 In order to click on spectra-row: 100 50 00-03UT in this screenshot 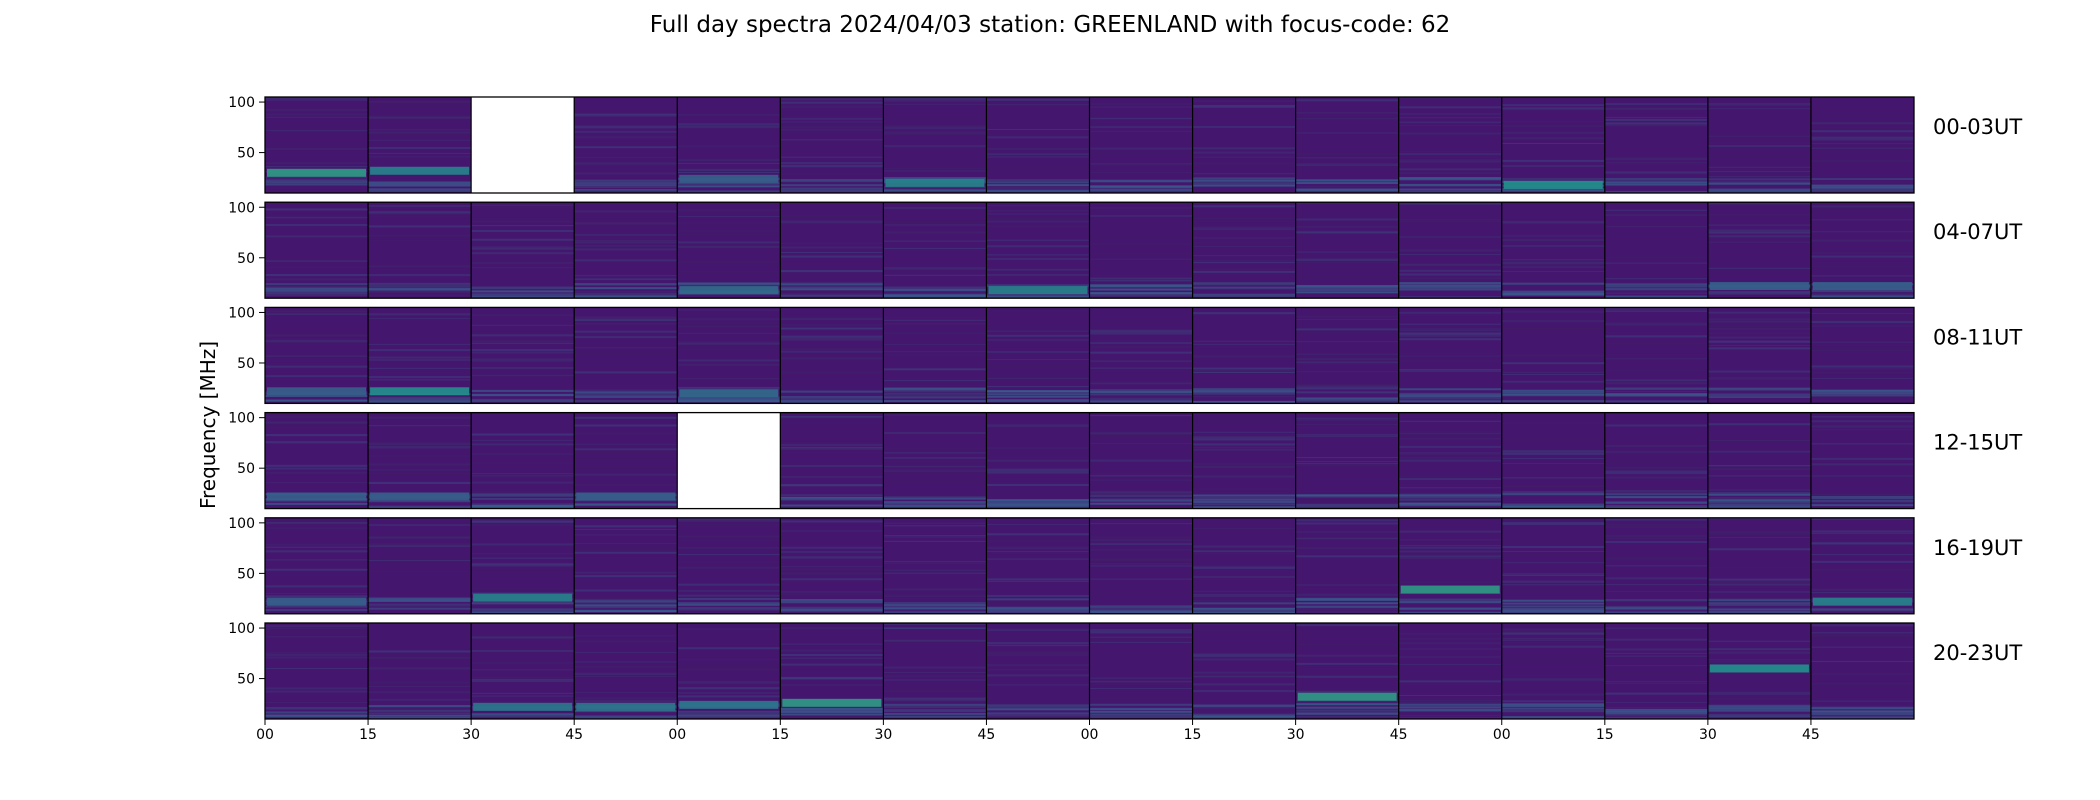, I will do `click(1125, 144)`.